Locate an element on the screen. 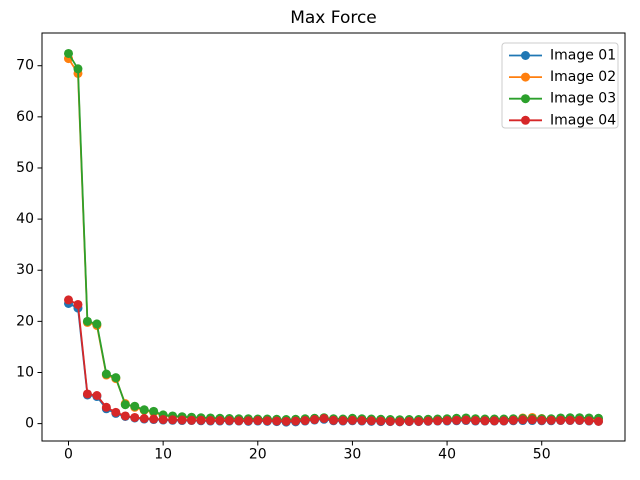 This screenshot has width=640, height=480. legend-label: Image 01 is located at coordinates (583, 56).